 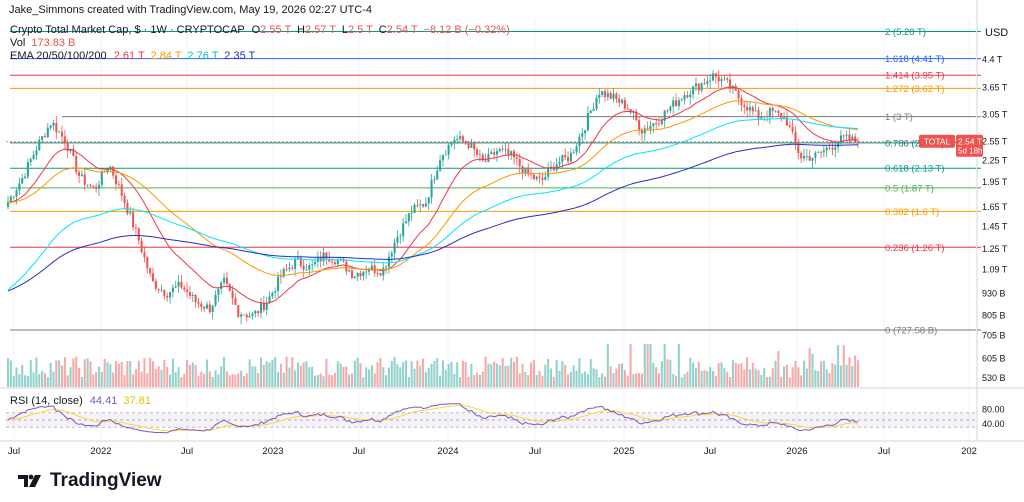 I want to click on rsi-label: RSI (14, close), so click(x=46, y=401).